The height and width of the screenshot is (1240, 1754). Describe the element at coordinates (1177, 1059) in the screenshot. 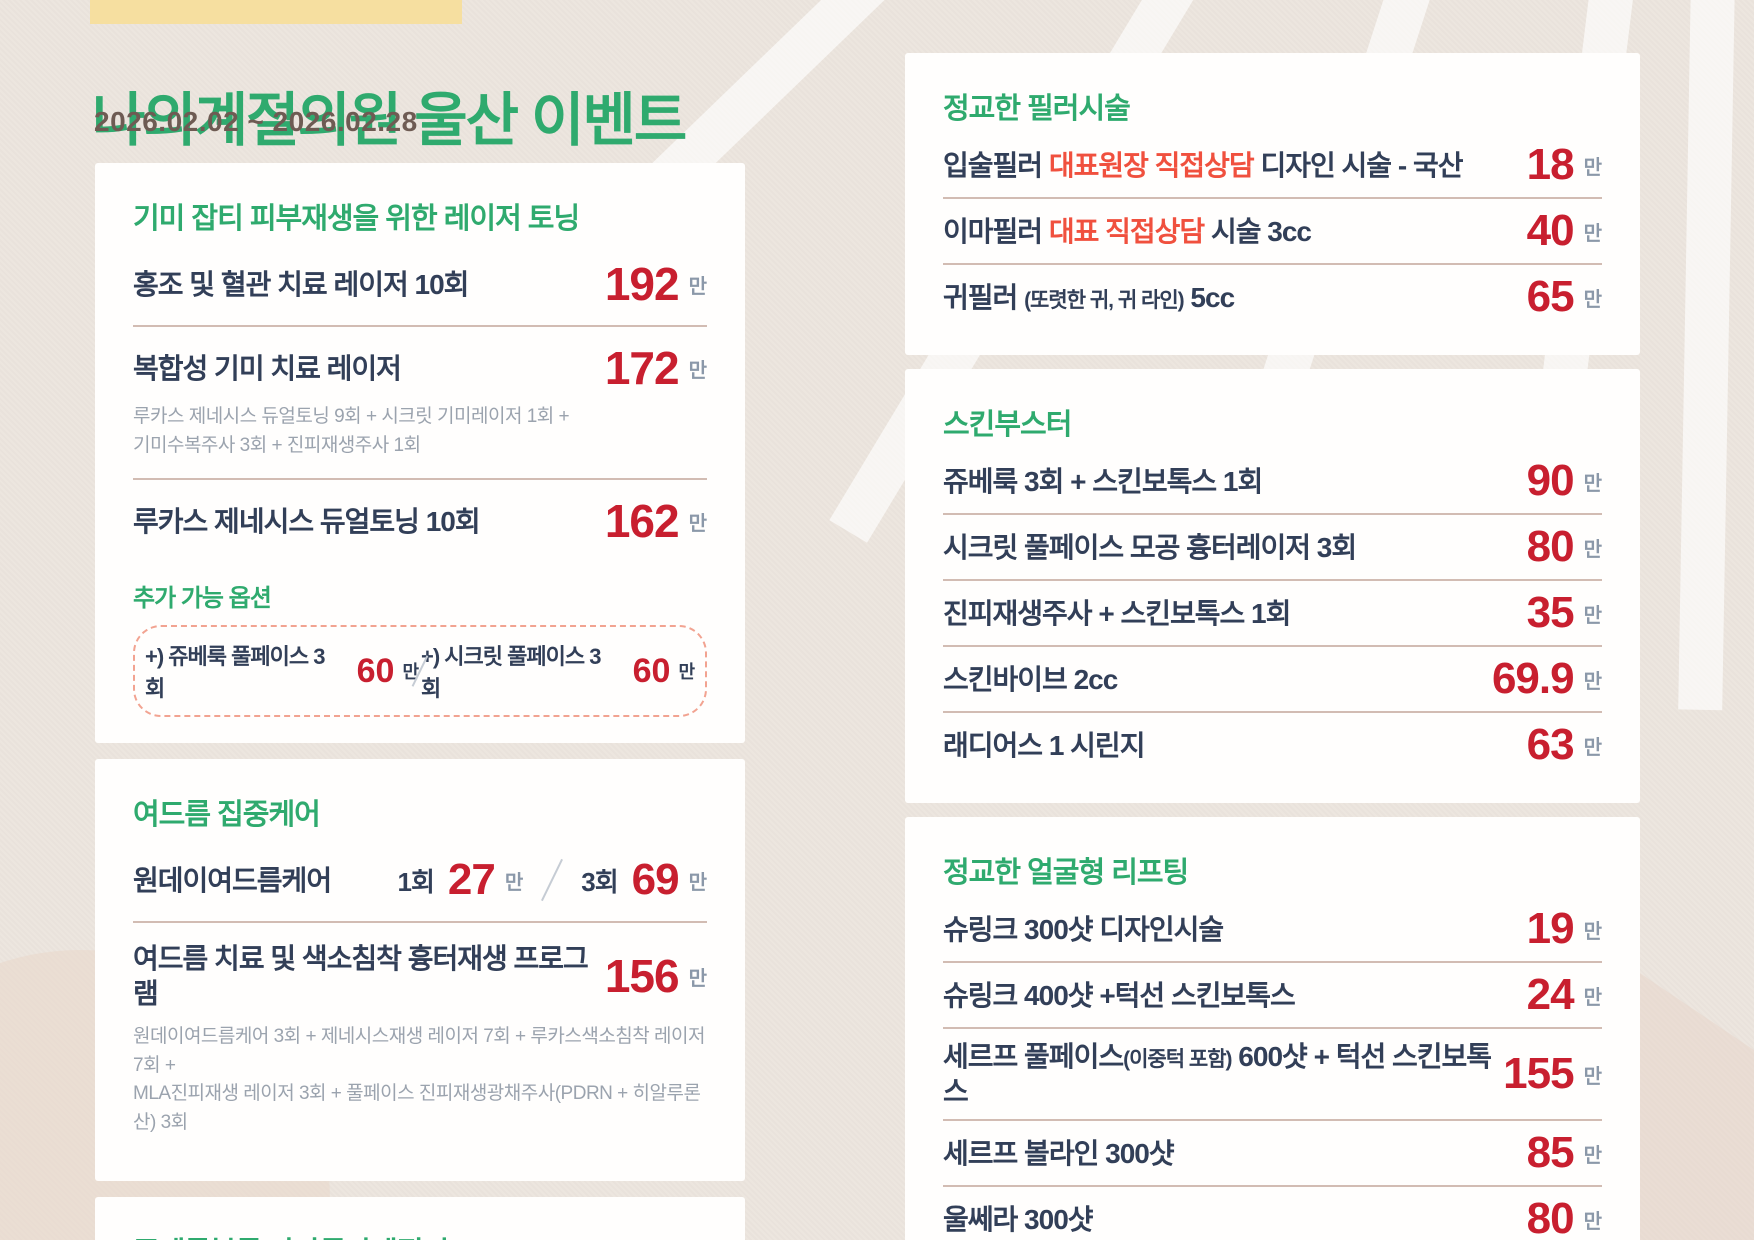

I see `name-part-note: (이중턱 포함)` at that location.